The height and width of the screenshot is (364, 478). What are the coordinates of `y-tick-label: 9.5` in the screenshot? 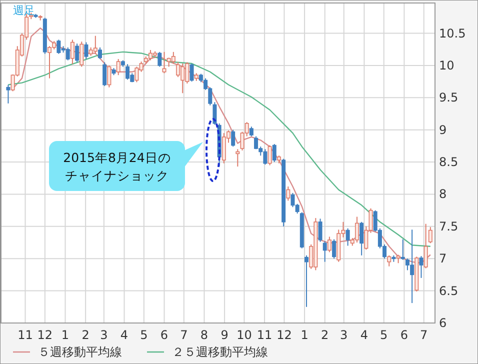 It's located at (448, 97).